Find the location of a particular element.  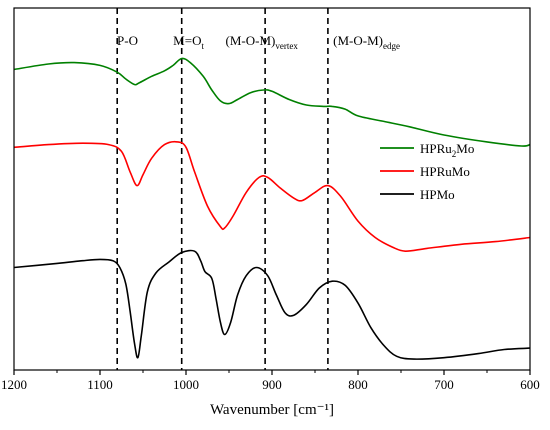

legend-label: HPMo is located at coordinates (437, 194).